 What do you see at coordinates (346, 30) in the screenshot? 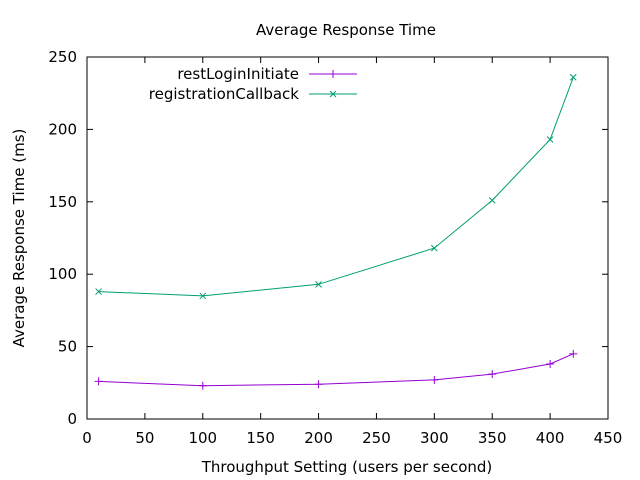
I see `chart-title: Average Response Time` at bounding box center [346, 30].